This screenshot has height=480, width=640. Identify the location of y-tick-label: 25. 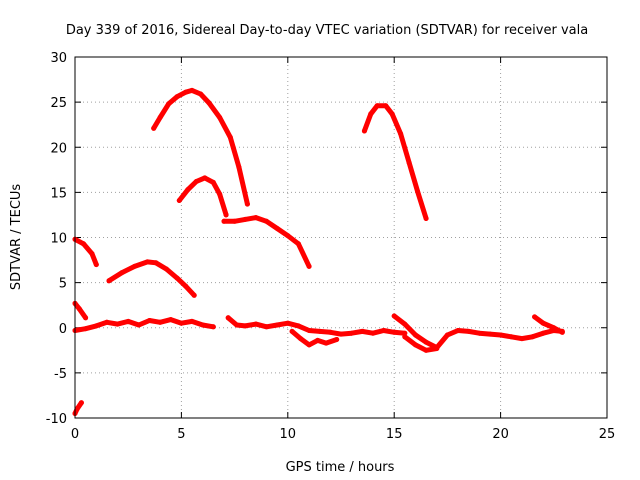
(58, 103).